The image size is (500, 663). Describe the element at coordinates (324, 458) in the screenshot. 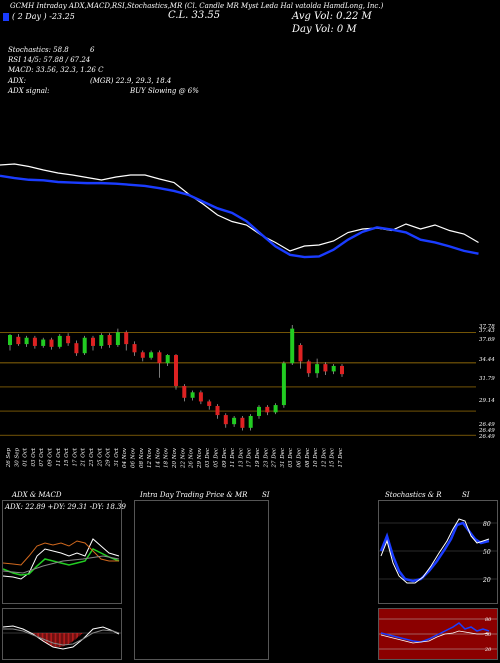

I see `date-label: 12 Dec` at that location.